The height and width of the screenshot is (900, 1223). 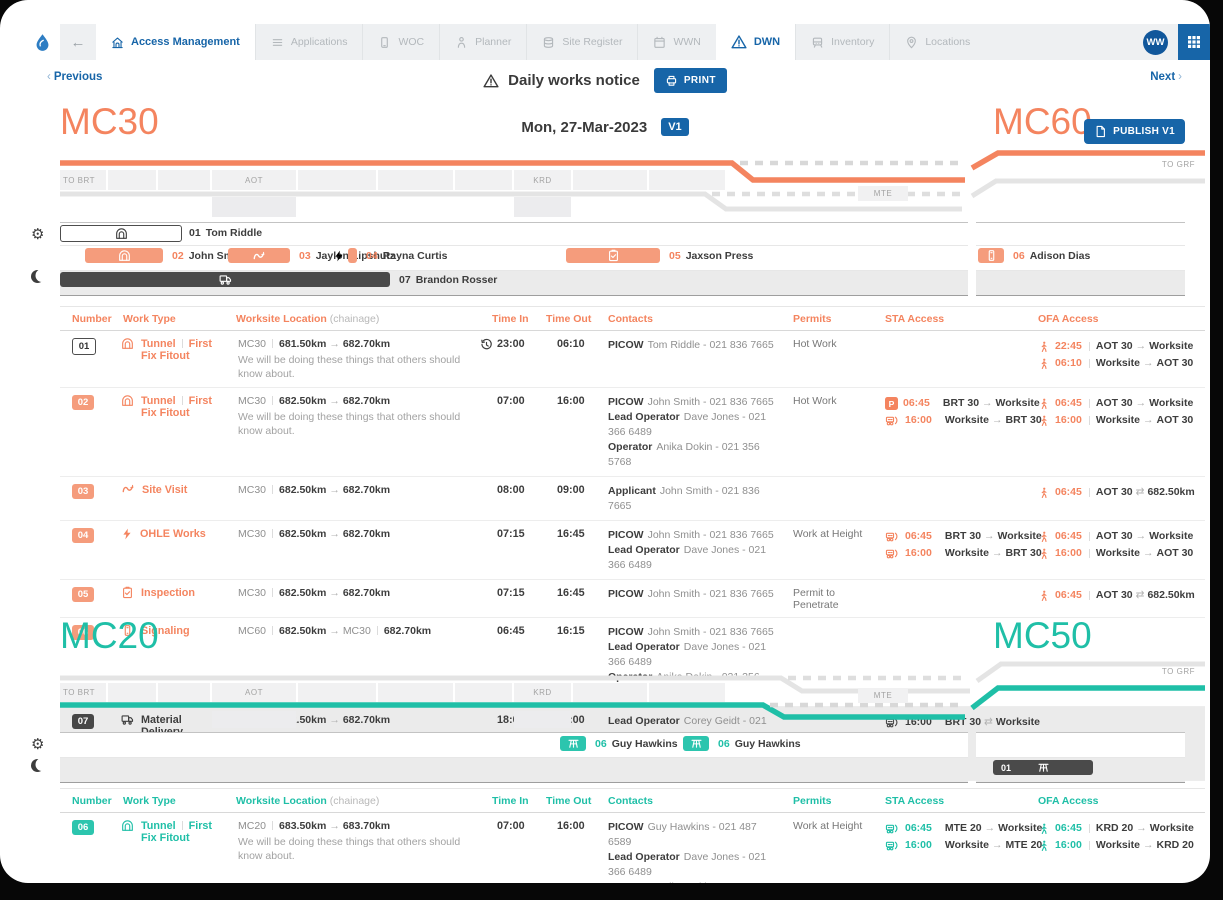 What do you see at coordinates (308, 42) in the screenshot?
I see `tab-applications: Applications` at bounding box center [308, 42].